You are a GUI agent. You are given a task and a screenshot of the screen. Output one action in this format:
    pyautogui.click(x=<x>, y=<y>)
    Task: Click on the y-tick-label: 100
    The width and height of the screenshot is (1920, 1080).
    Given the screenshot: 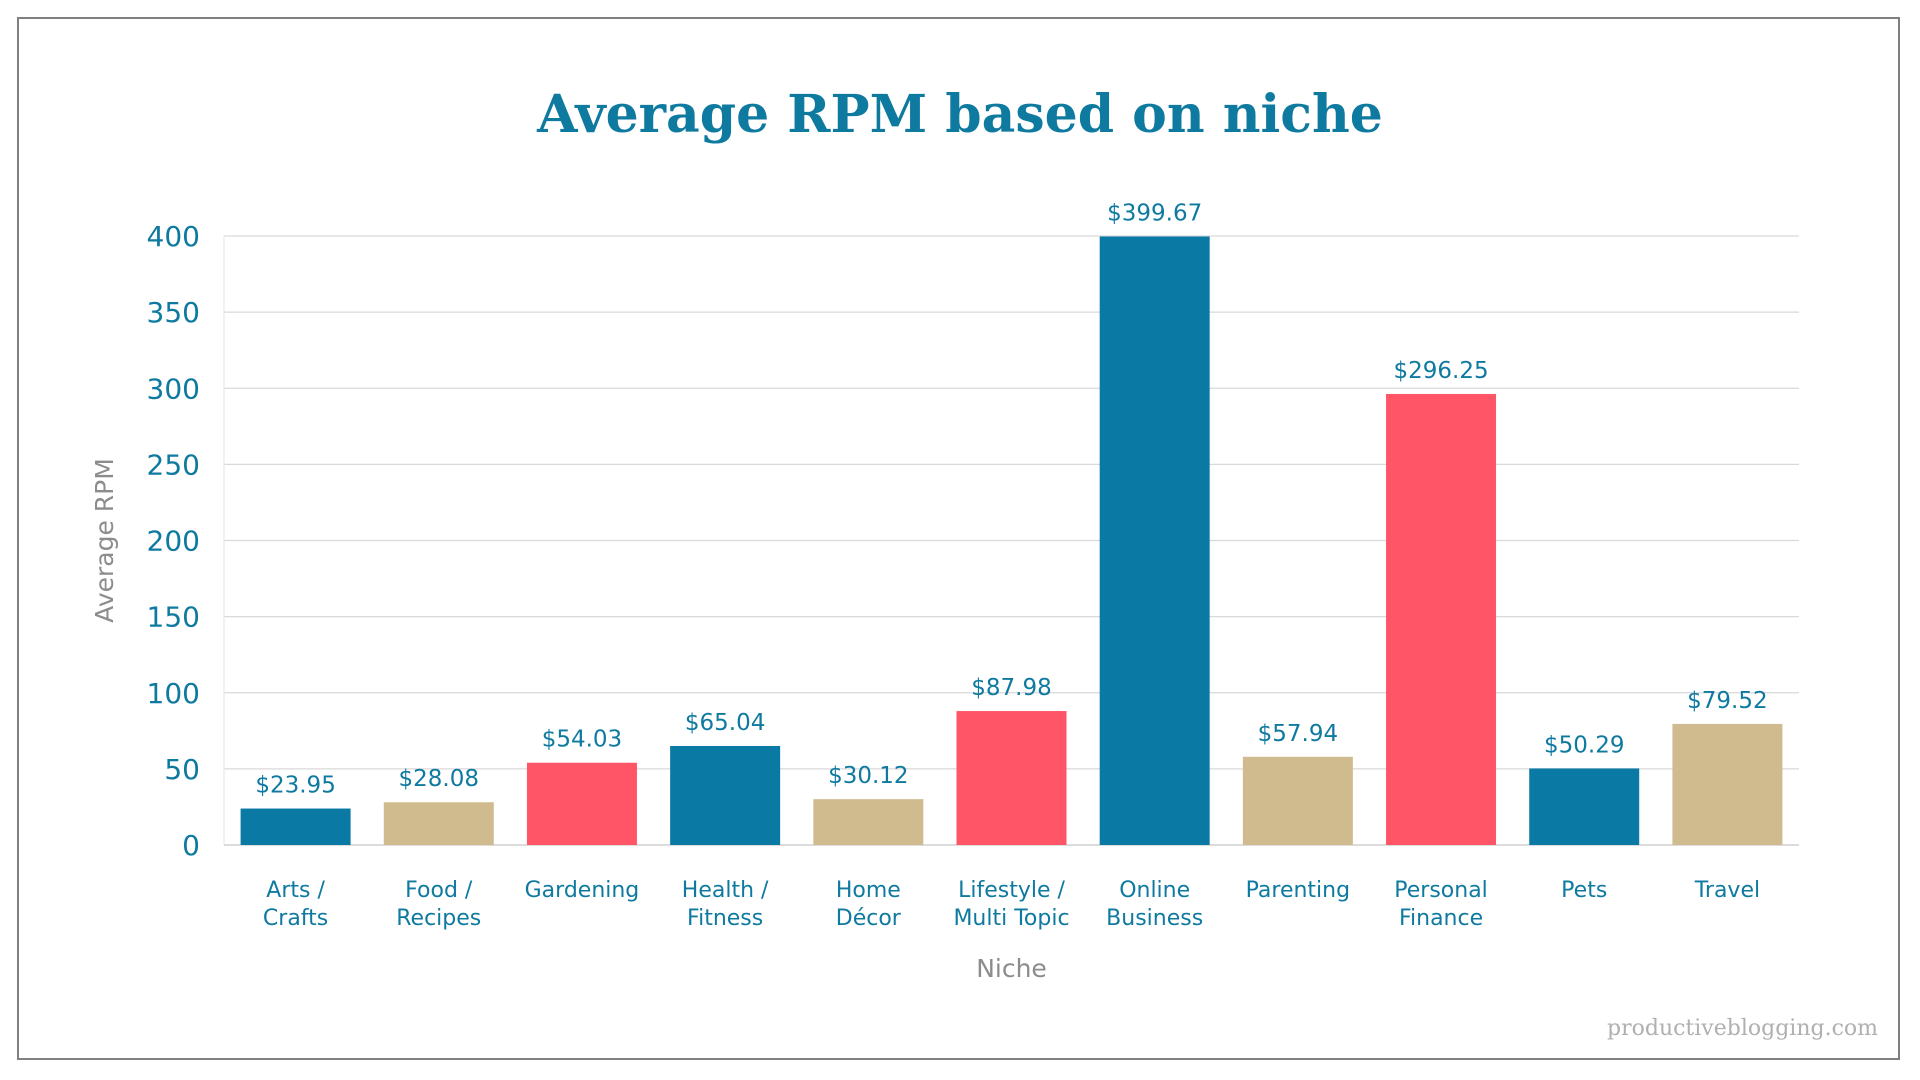 What is the action you would take?
    pyautogui.click(x=173, y=693)
    